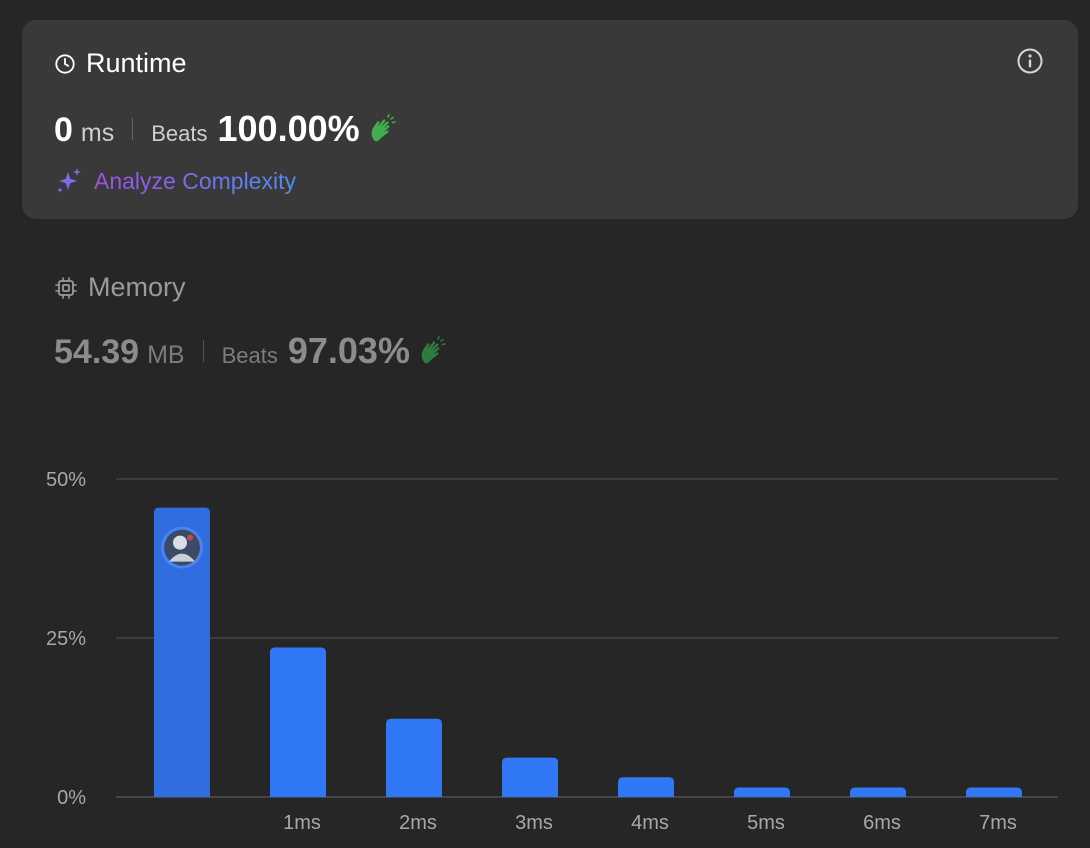  What do you see at coordinates (71, 798) in the screenshot?
I see `y-tick-label: 0%` at bounding box center [71, 798].